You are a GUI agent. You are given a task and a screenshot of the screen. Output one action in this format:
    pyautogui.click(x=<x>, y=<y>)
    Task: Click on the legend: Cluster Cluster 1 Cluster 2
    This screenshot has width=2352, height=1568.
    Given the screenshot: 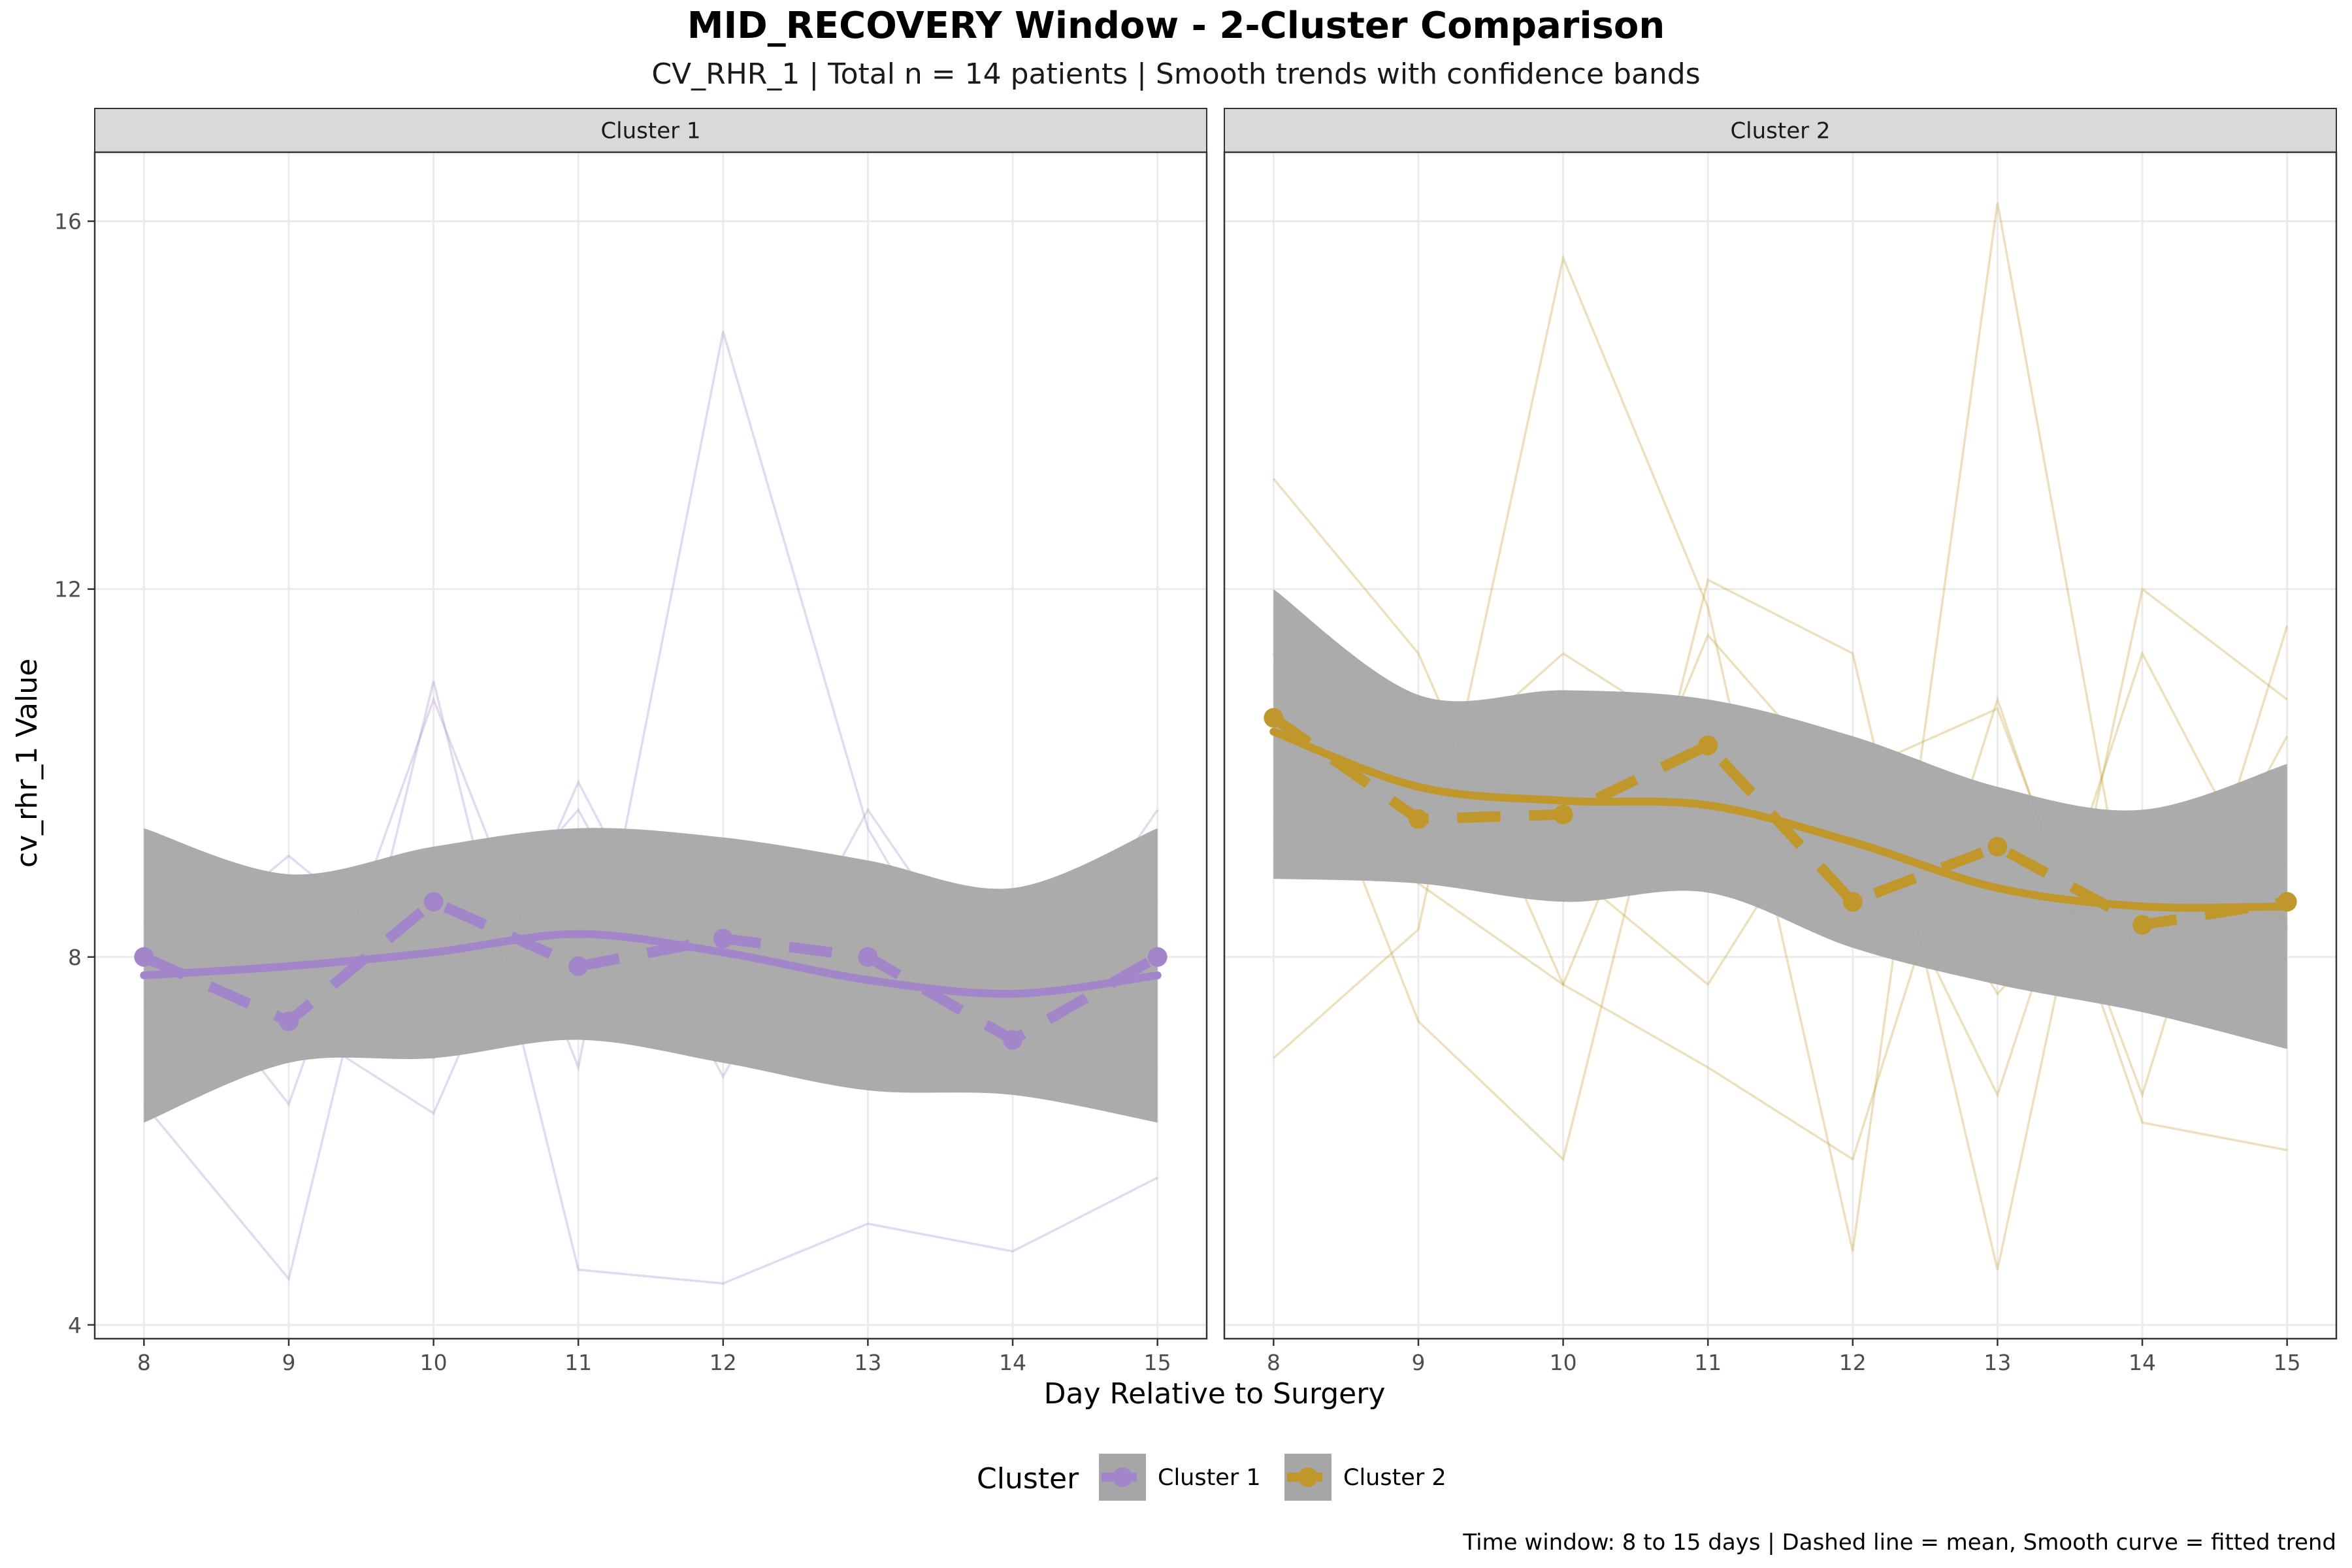 What is the action you would take?
    pyautogui.click(x=1211, y=1477)
    